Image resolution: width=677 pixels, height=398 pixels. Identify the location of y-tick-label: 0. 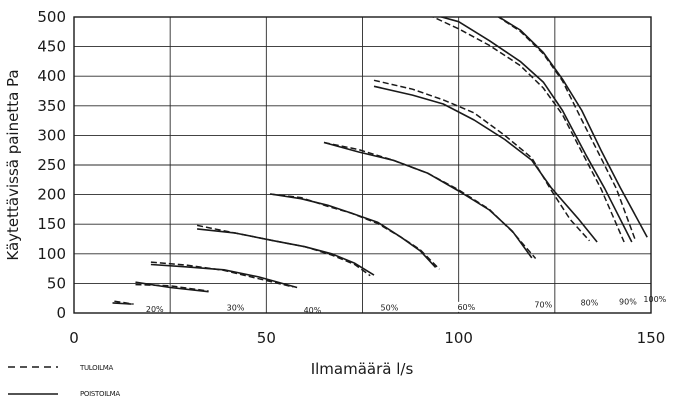
(61, 313).